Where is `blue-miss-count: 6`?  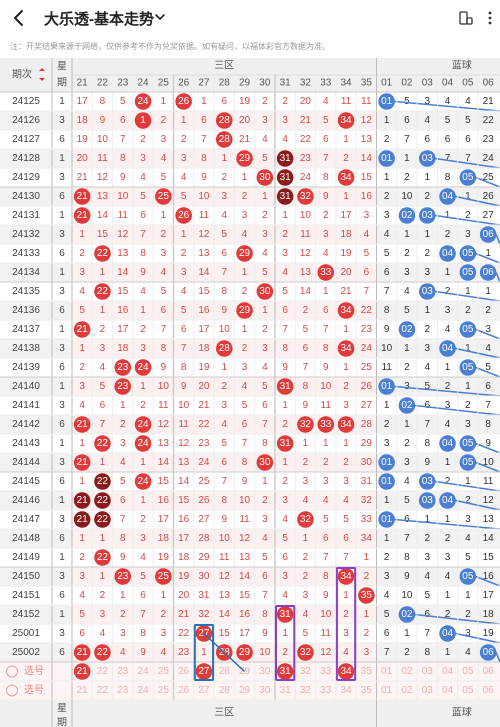 blue-miss-count: 6 is located at coordinates (407, 120).